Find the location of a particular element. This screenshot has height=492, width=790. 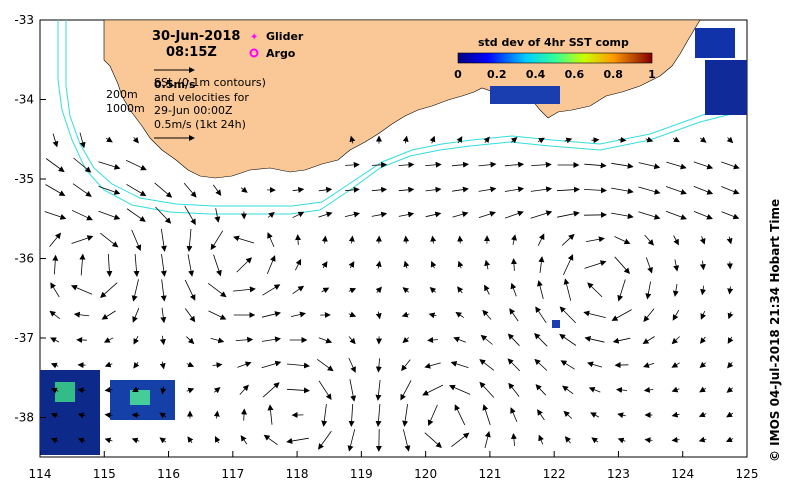

colorbar is located at coordinates (555, 58).